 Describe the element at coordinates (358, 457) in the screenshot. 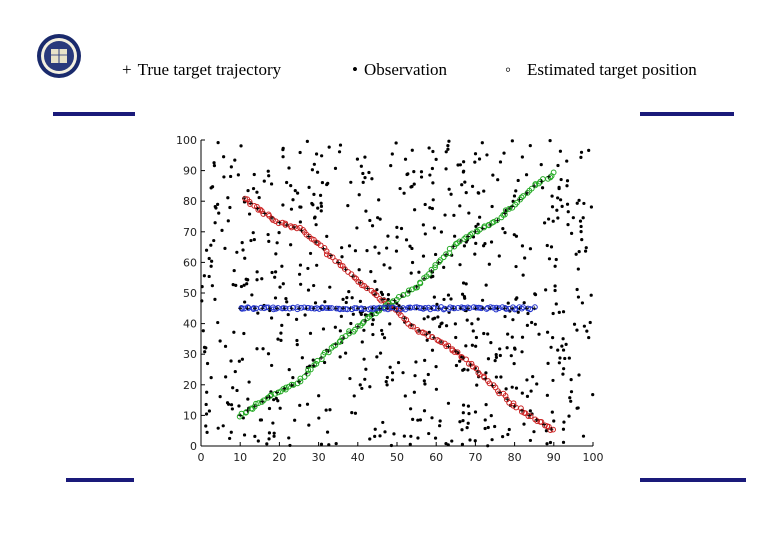

I see `x-tick-label: 40` at that location.